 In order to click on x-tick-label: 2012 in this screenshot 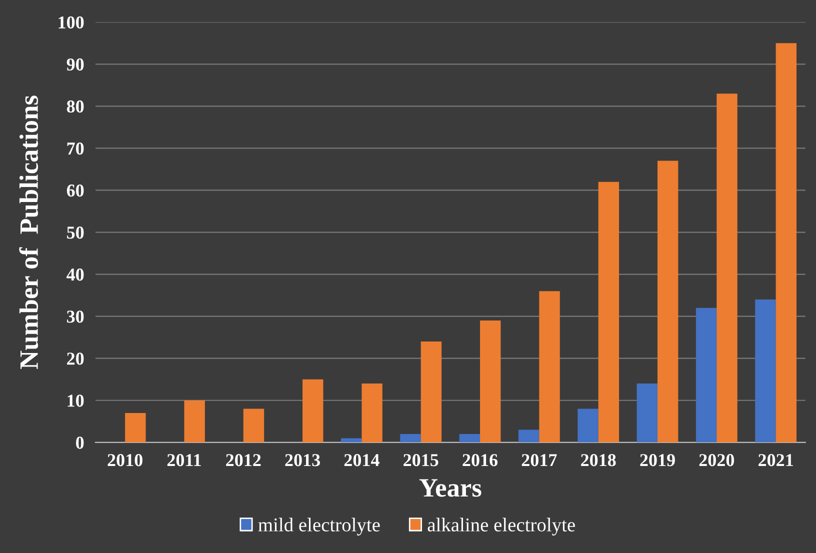, I will do `click(243, 460)`.